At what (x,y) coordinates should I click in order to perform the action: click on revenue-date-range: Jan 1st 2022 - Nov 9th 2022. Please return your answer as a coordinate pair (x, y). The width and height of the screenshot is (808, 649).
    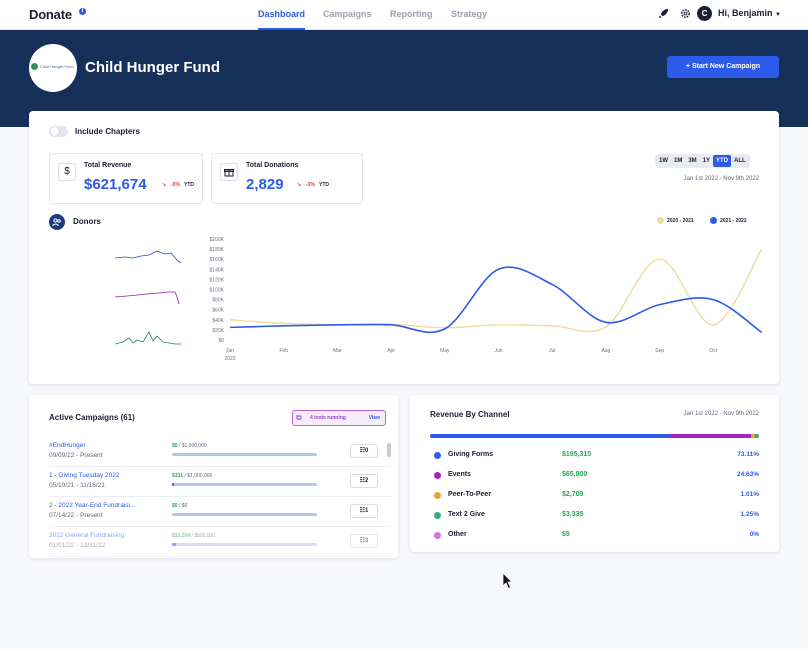
    Looking at the image, I should click on (721, 414).